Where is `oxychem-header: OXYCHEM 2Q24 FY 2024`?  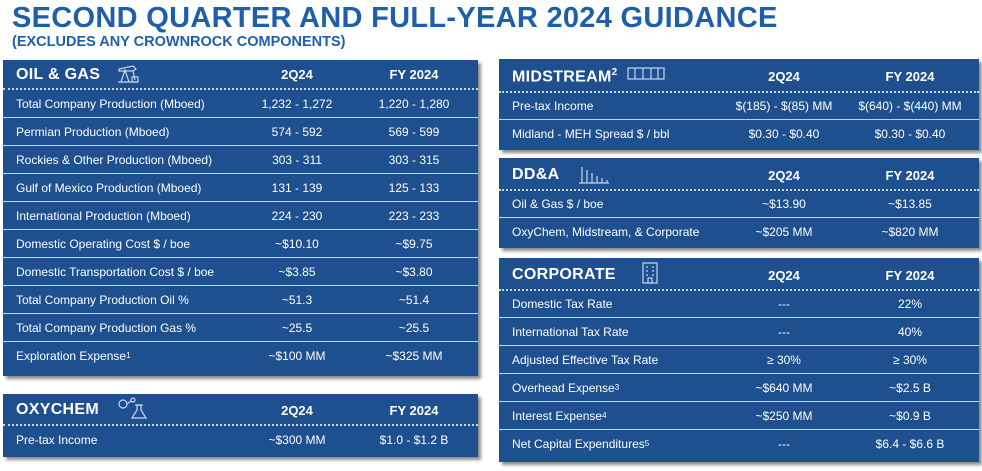
oxychem-header: OXYCHEM 2Q24 FY 2024 is located at coordinates (240, 410).